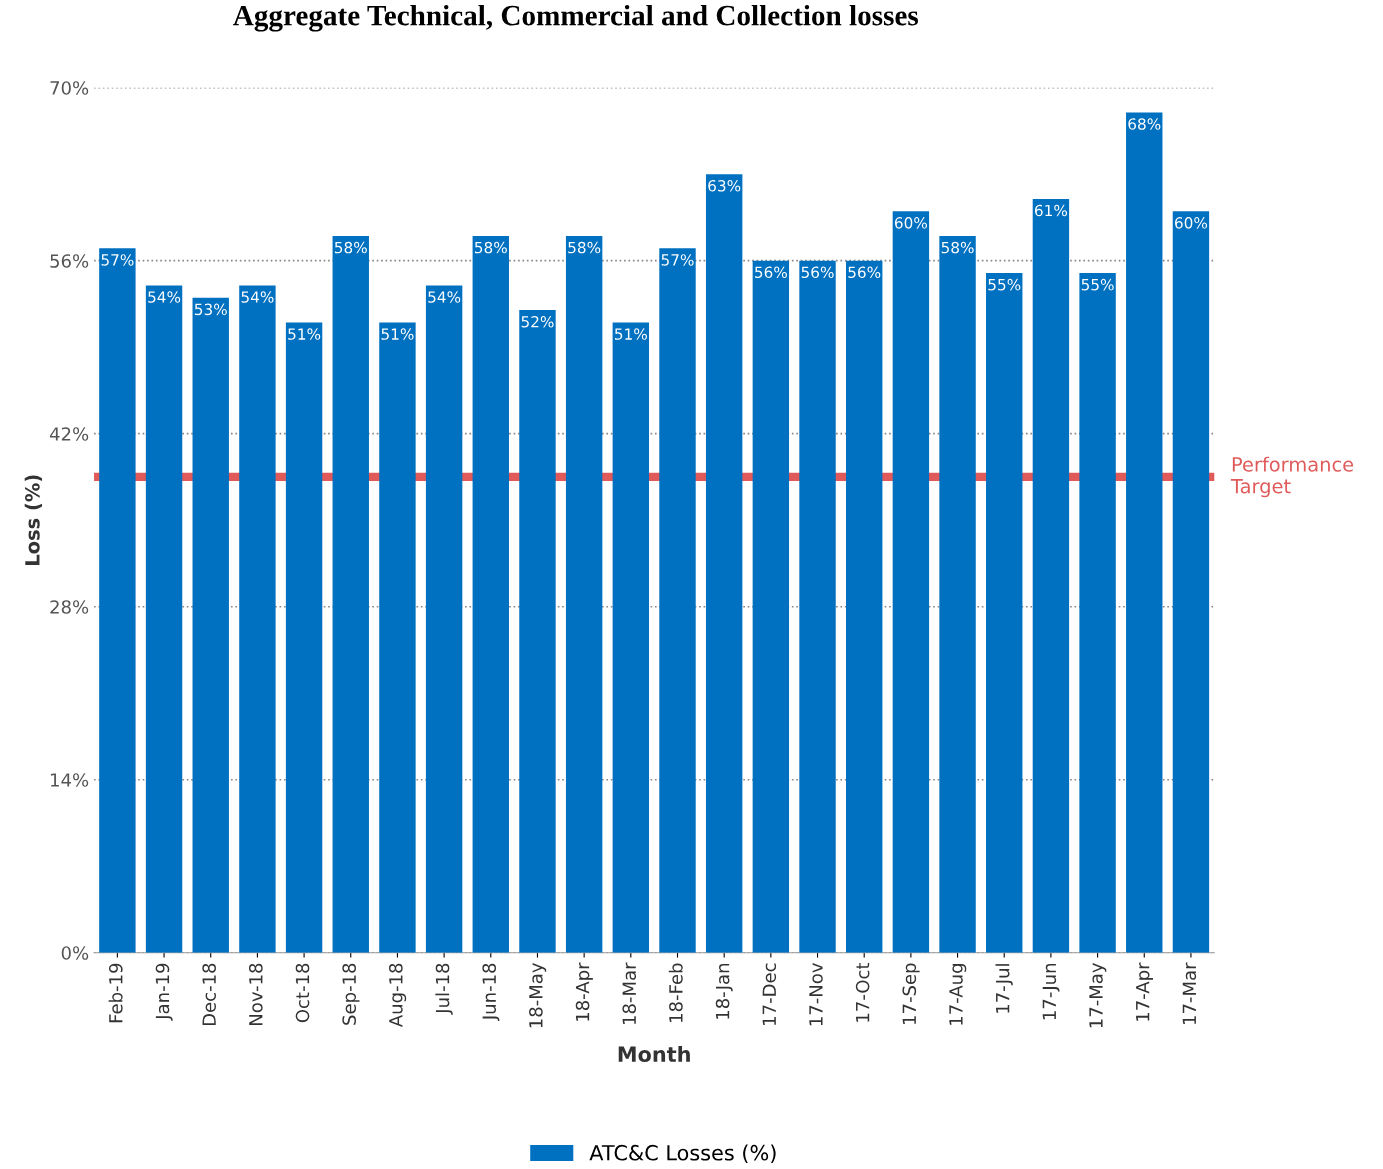 This screenshot has height=1169, width=1383. What do you see at coordinates (255, 994) in the screenshot?
I see `x-tick-label: Nov-18` at bounding box center [255, 994].